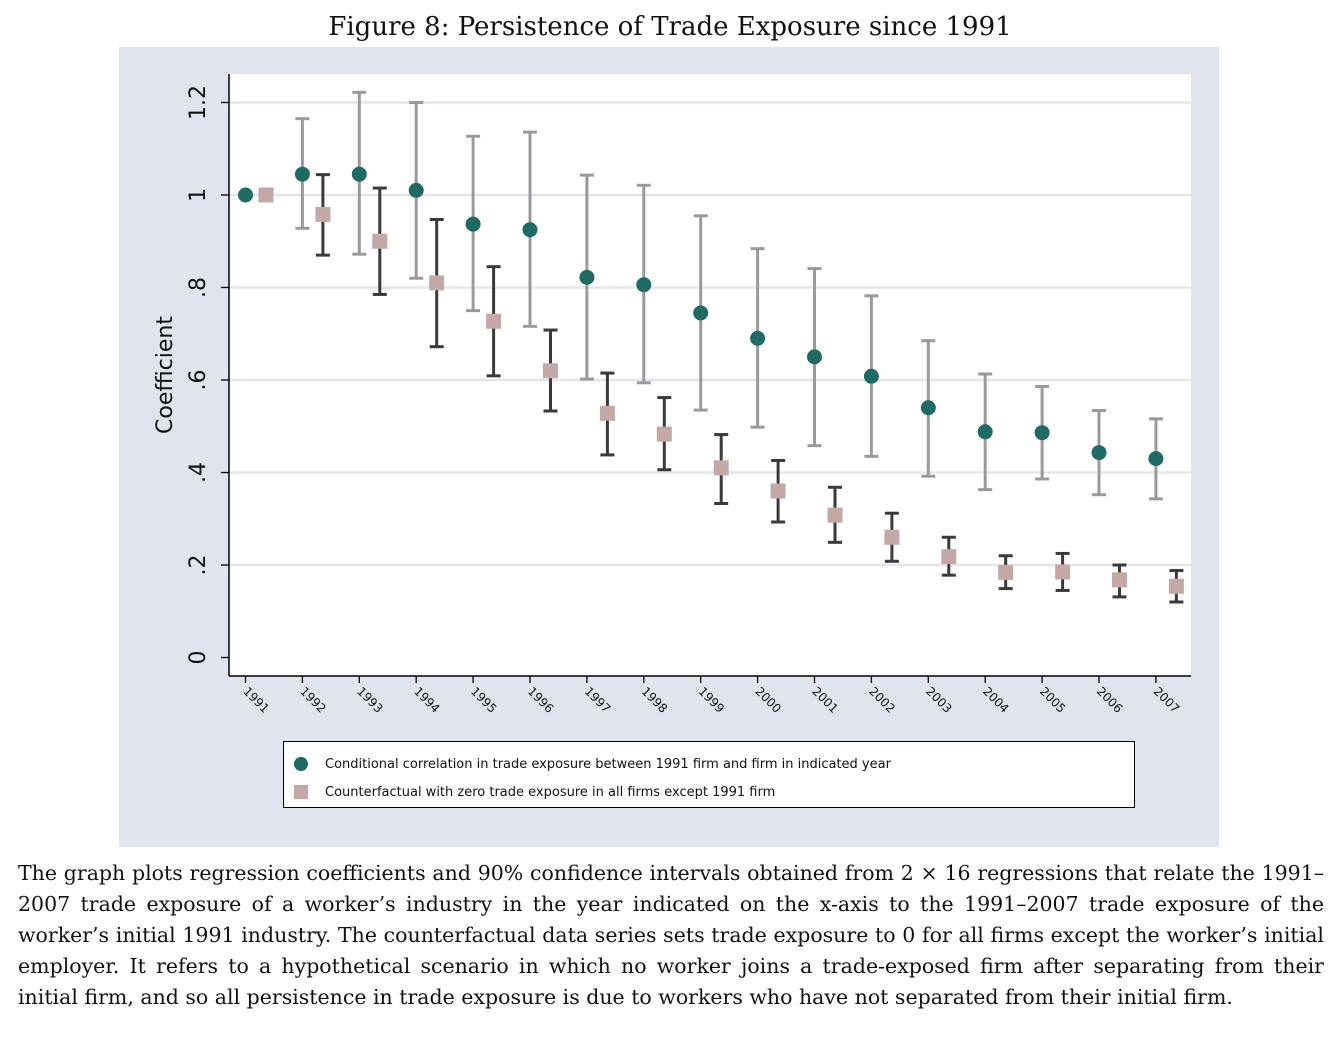 The height and width of the screenshot is (1050, 1340). I want to click on legend-circle-marker, so click(301, 764).